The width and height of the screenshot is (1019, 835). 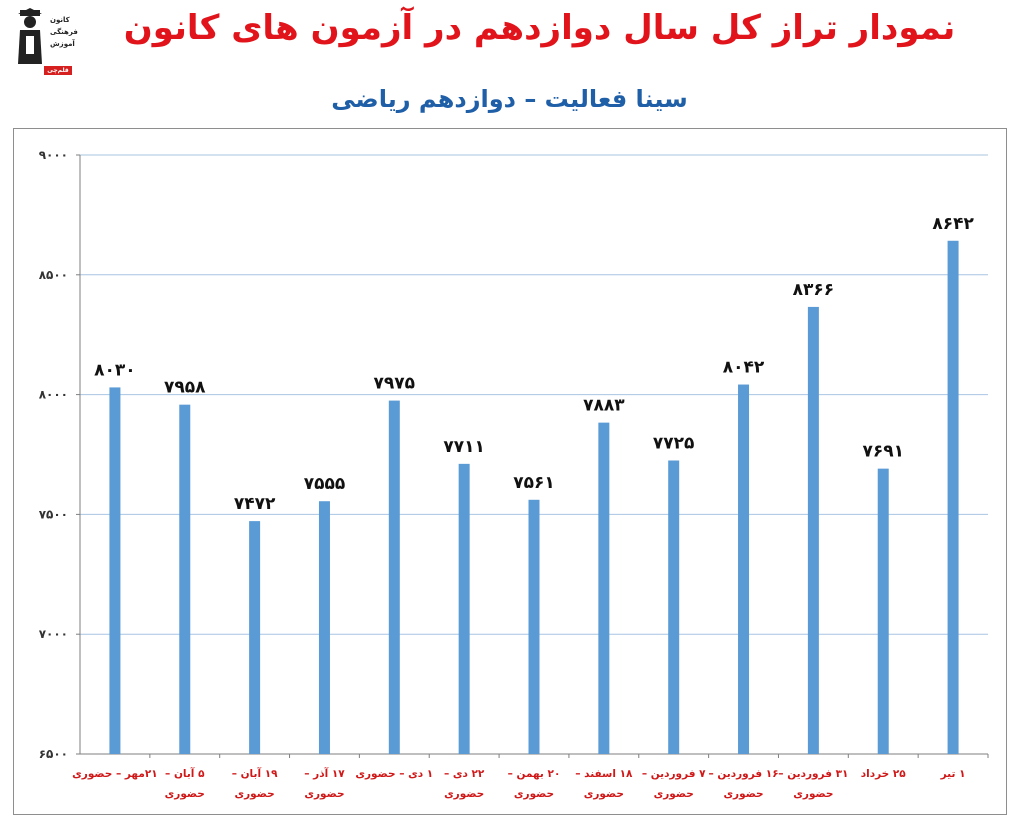 What do you see at coordinates (62, 44) in the screenshot?
I see `logo-line-3: آموزش` at bounding box center [62, 44].